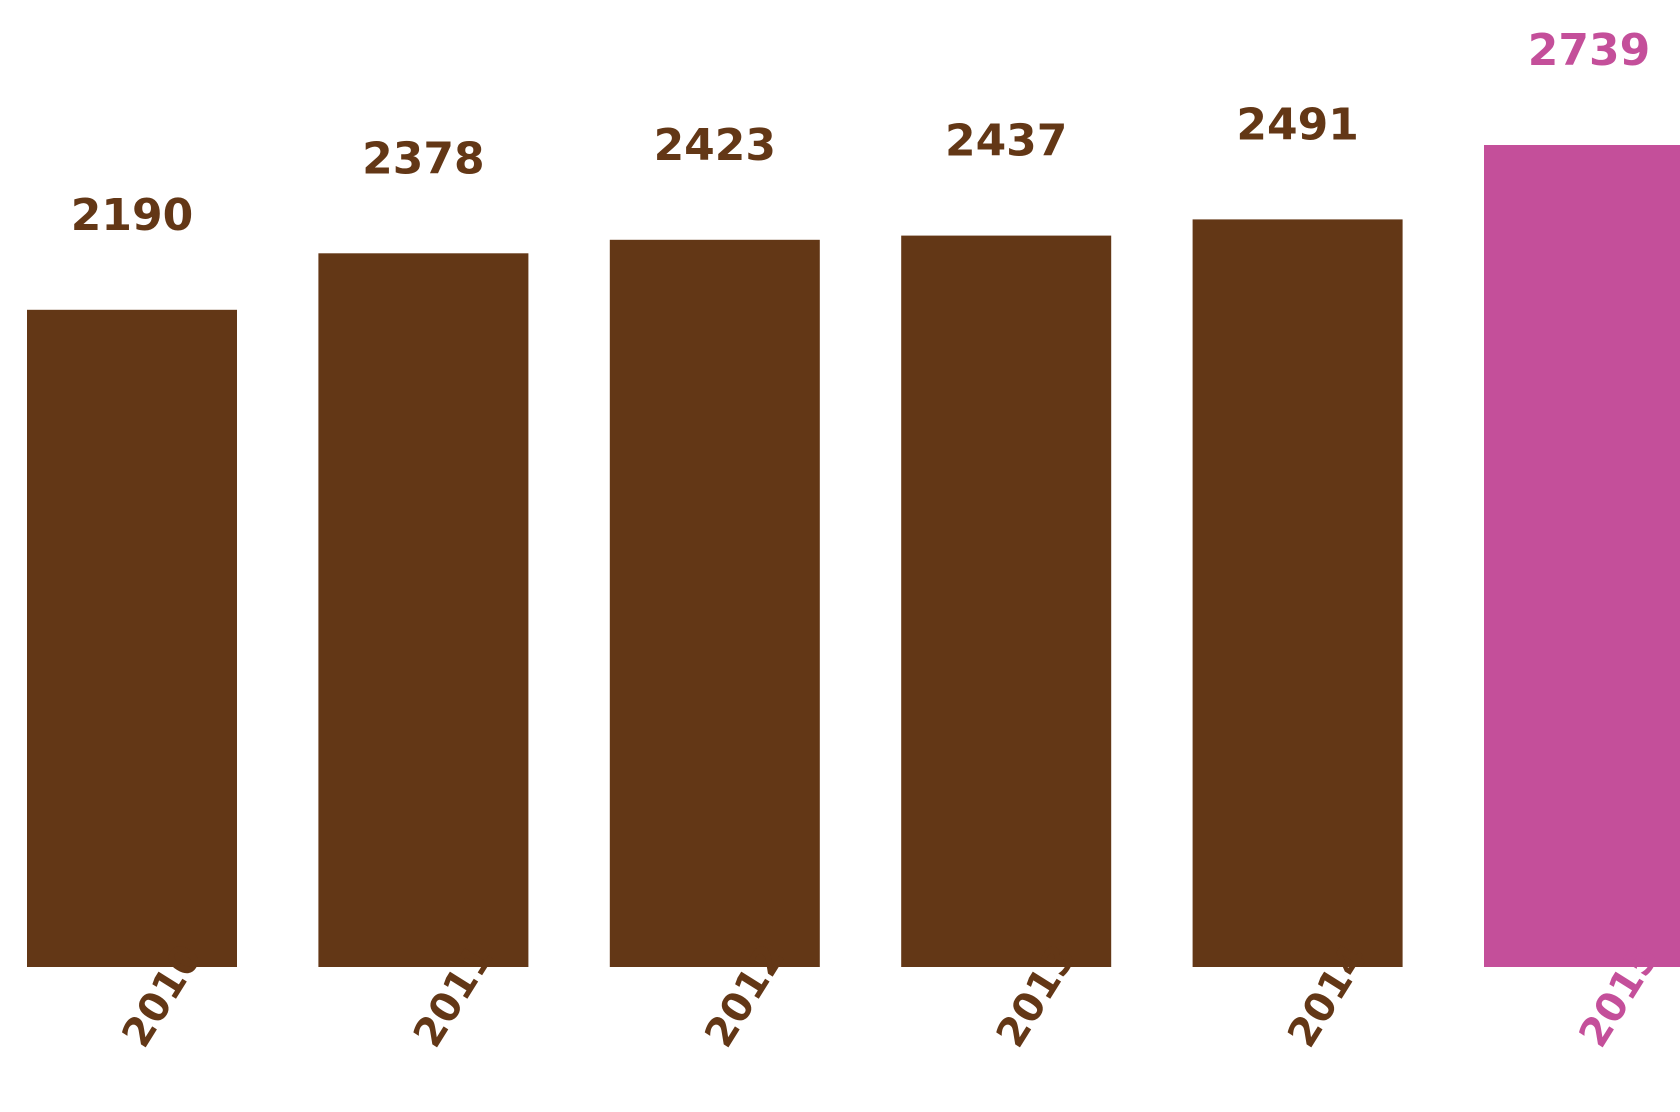 The width and height of the screenshot is (1680, 1112). Describe the element at coordinates (132, 215) in the screenshot. I see `value-label-2010: 2190` at that location.